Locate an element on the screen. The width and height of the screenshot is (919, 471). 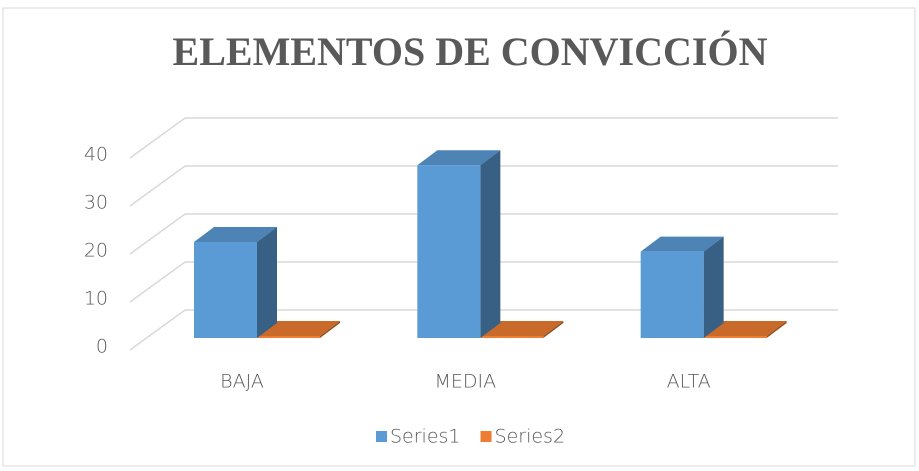
y-tick-label: 10 is located at coordinates (96, 299).